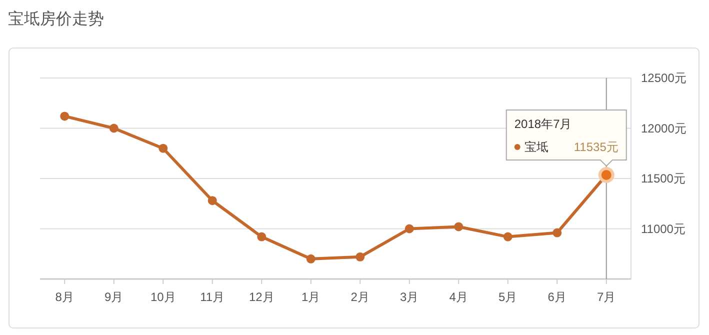 The image size is (709, 335). What do you see at coordinates (663, 78) in the screenshot?
I see `y-tick-label: 12500元` at bounding box center [663, 78].